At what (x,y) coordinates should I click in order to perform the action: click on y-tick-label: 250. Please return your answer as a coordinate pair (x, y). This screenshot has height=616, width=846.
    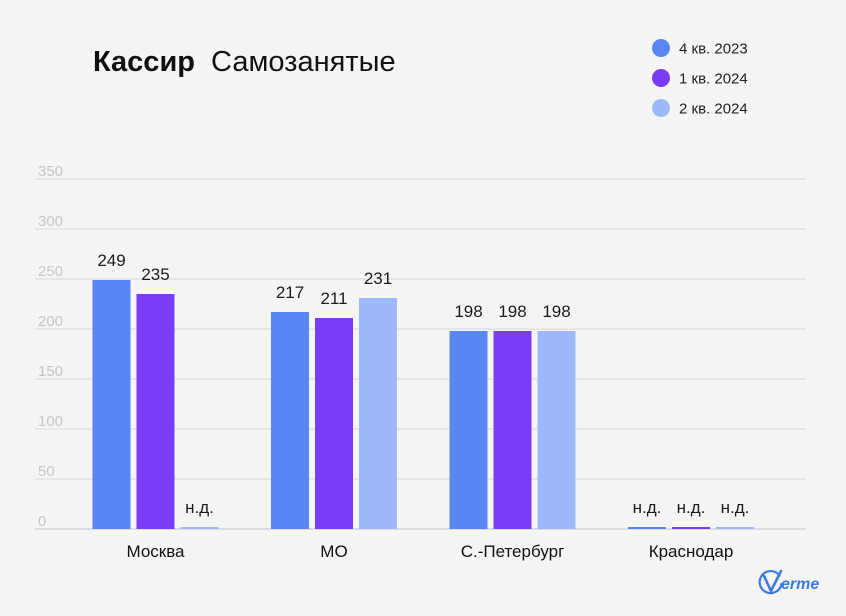
    Looking at the image, I should click on (50, 271).